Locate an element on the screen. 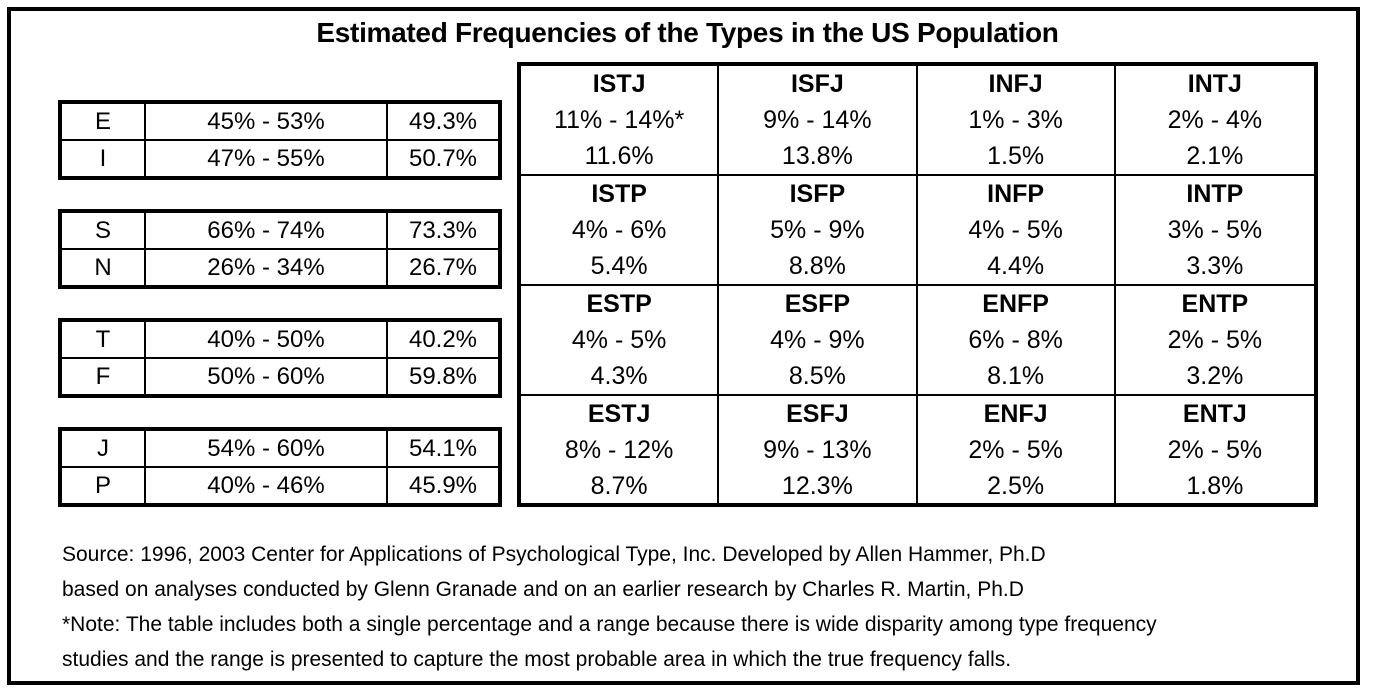  type-name: ISFJ is located at coordinates (817, 84).